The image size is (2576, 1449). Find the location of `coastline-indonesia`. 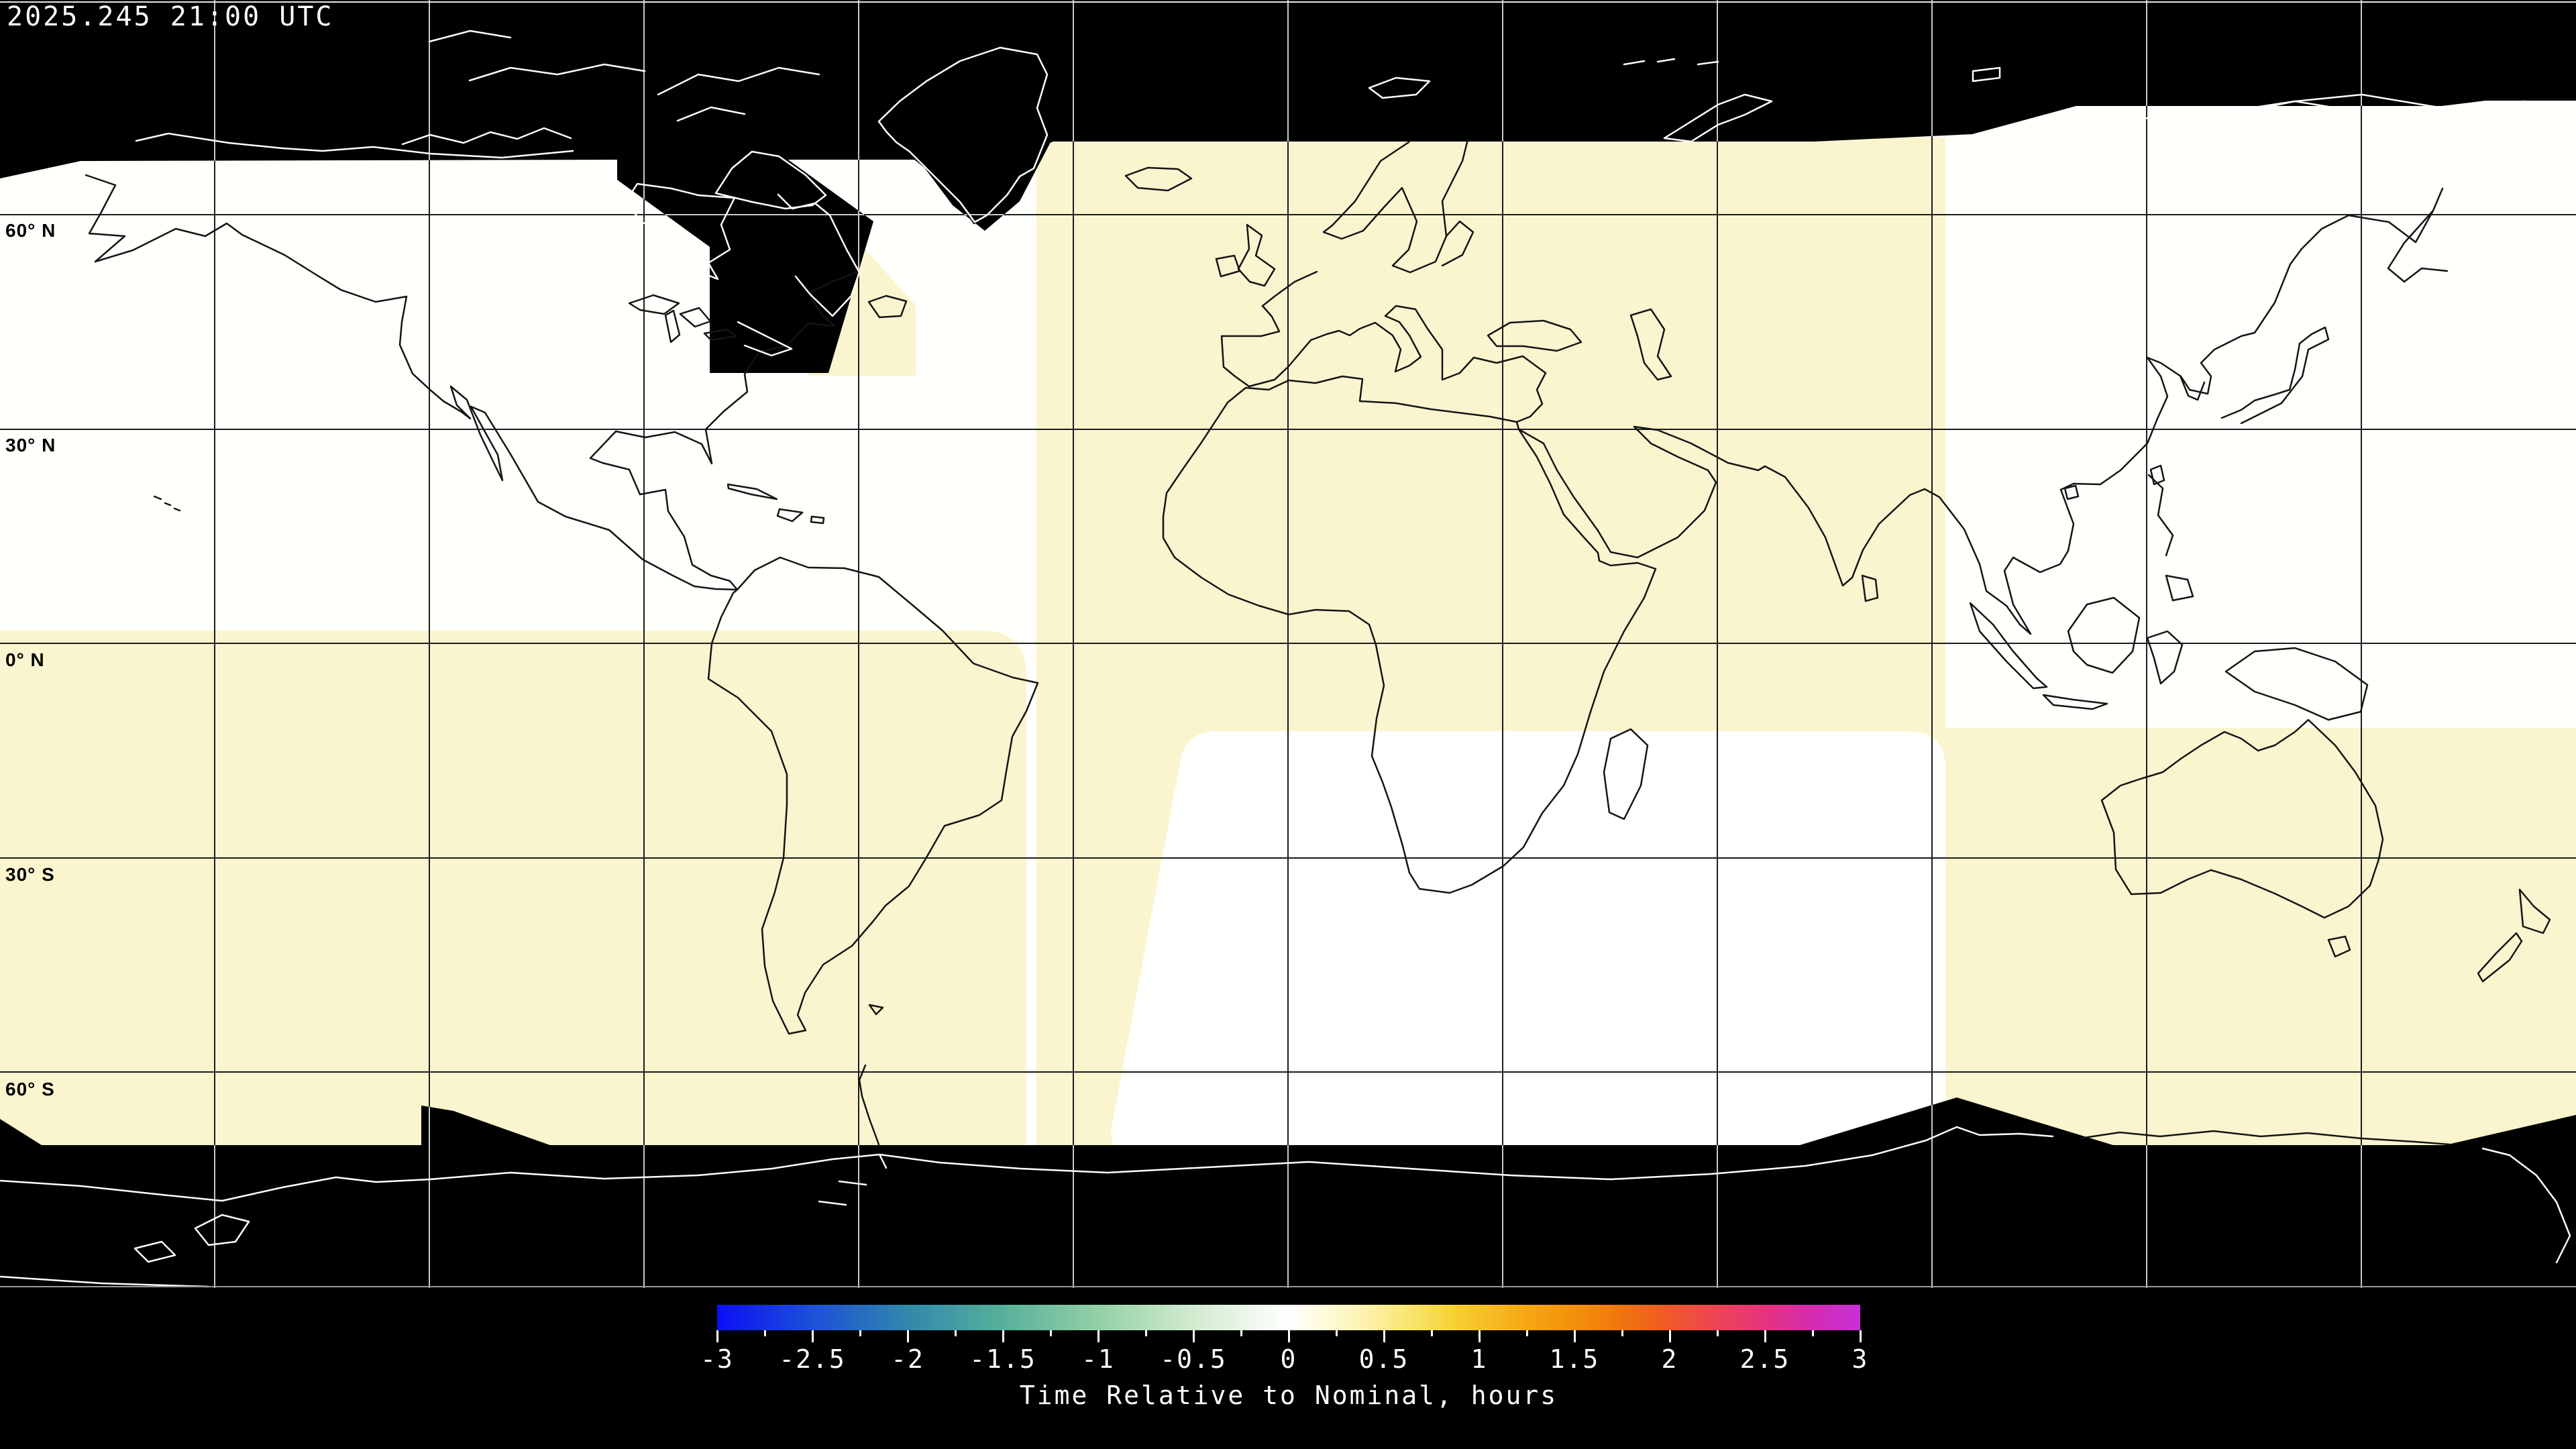

coastline-indonesia is located at coordinates (2076, 653).